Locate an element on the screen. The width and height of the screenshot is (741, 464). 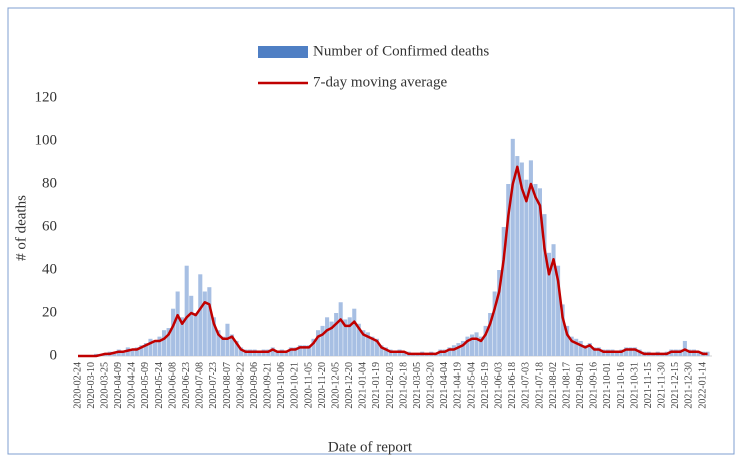
x-tick-label: 2021-06-03 is located at coordinates (498, 385).